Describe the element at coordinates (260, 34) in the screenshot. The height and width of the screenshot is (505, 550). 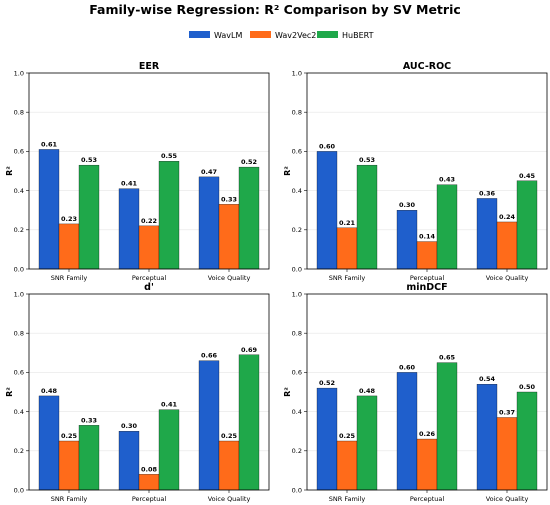
I see `legend-swatch-wav2vec2` at that location.